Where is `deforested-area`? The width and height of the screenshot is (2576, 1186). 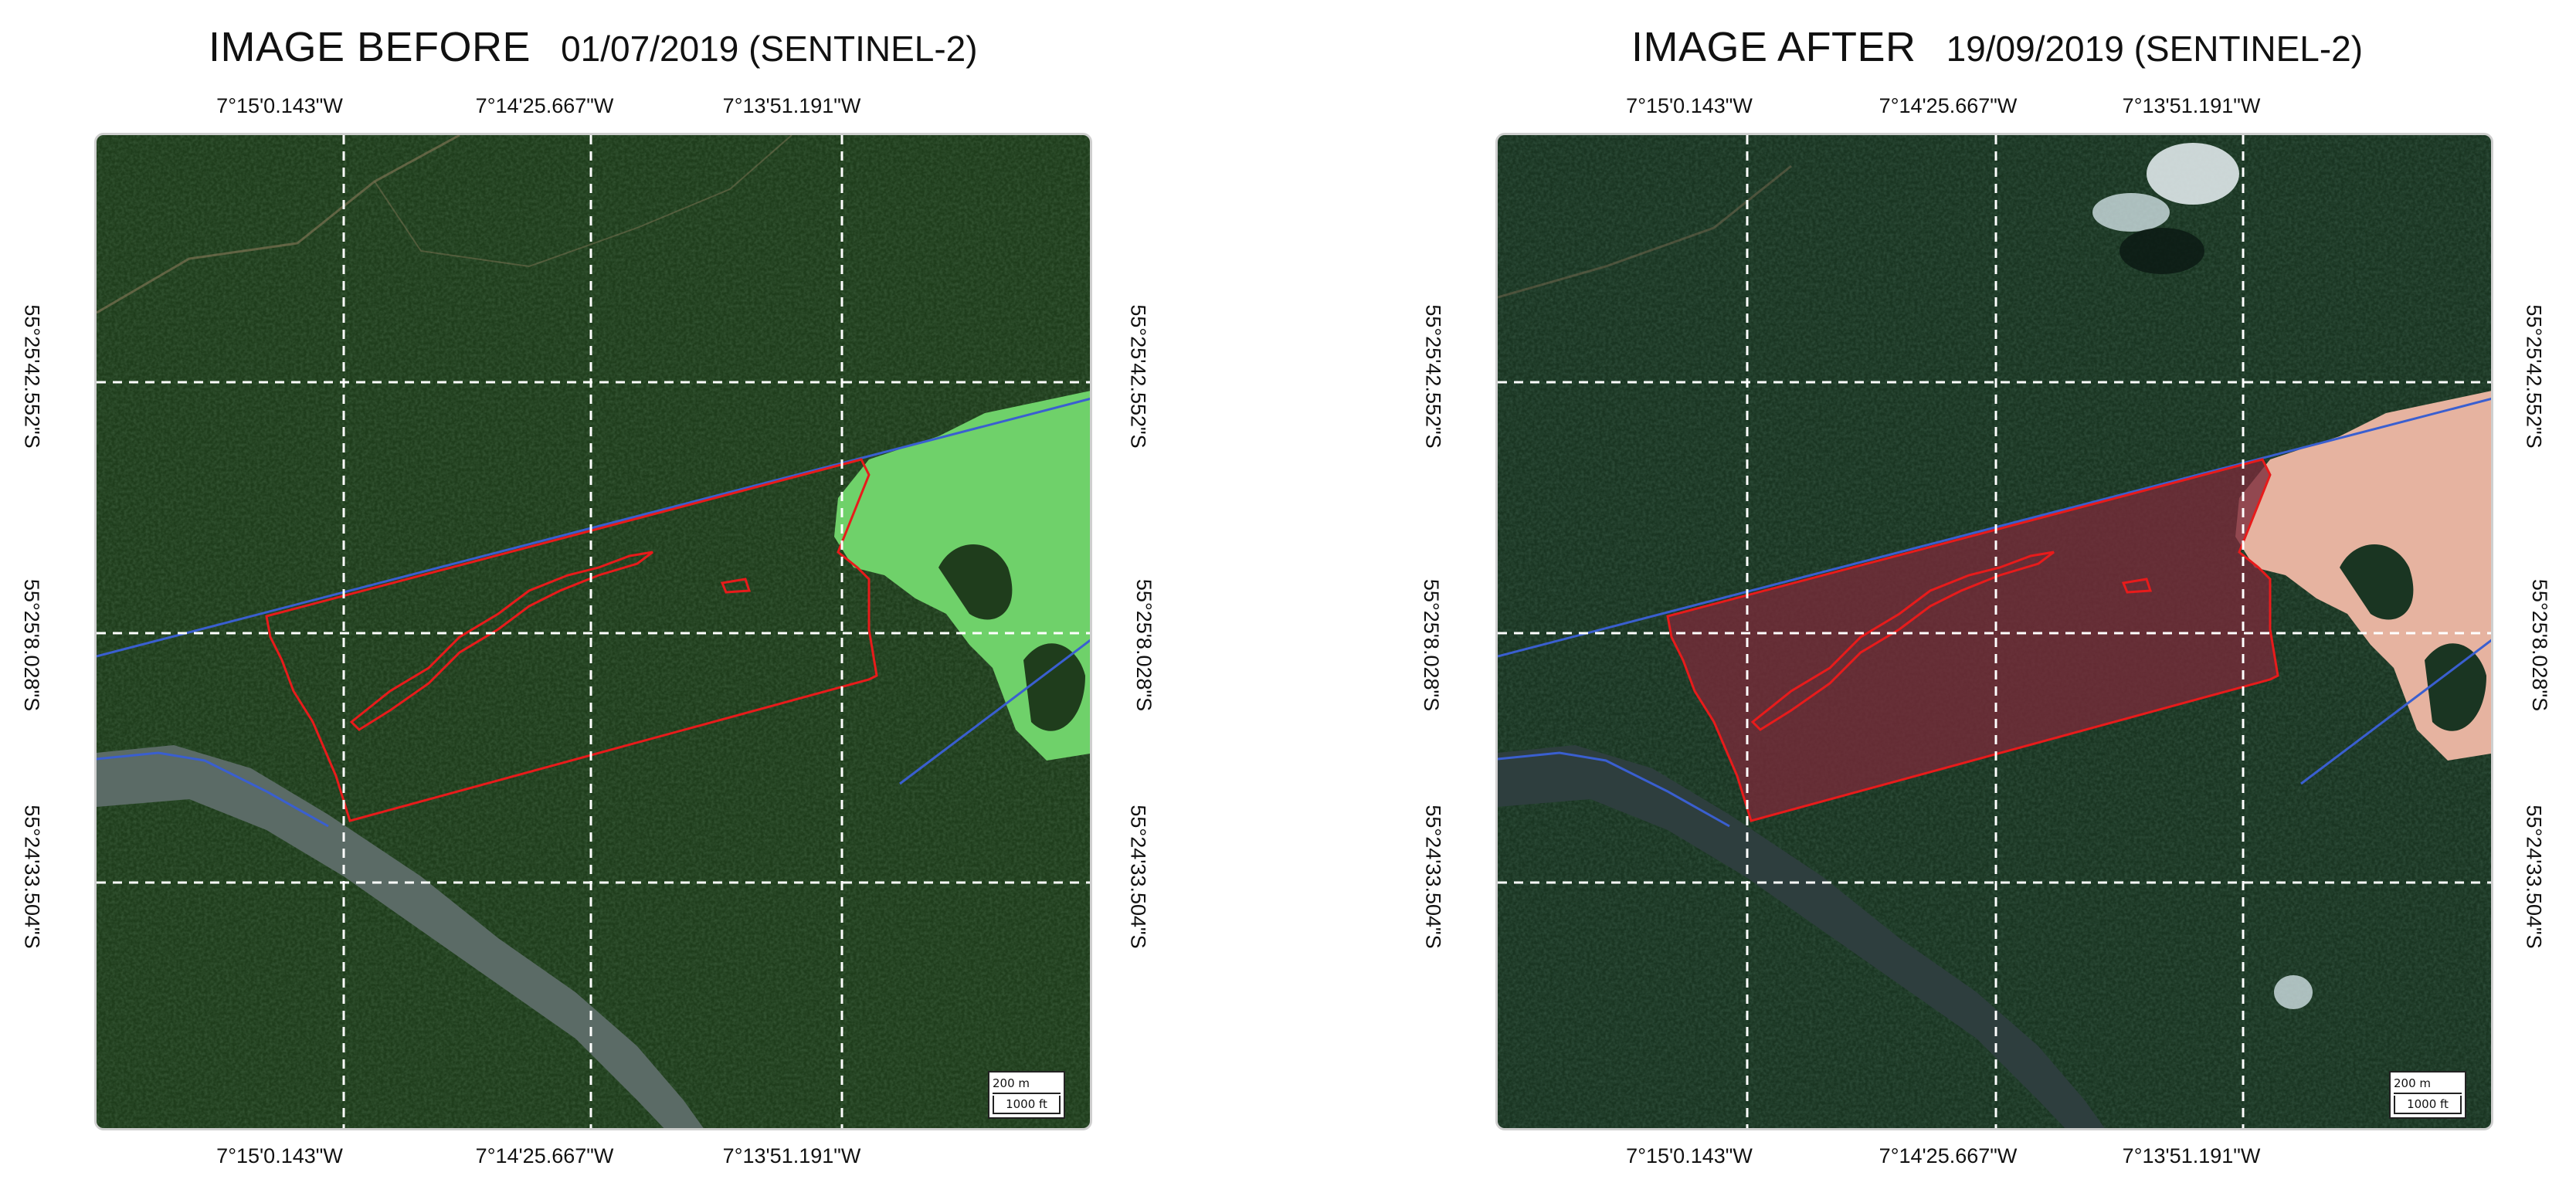 deforested-area is located at coordinates (1973, 640).